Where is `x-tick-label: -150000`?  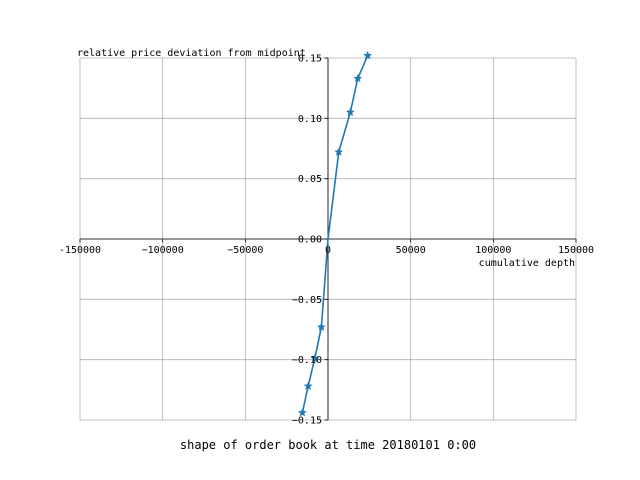
x-tick-label: -150000 is located at coordinates (80, 250).